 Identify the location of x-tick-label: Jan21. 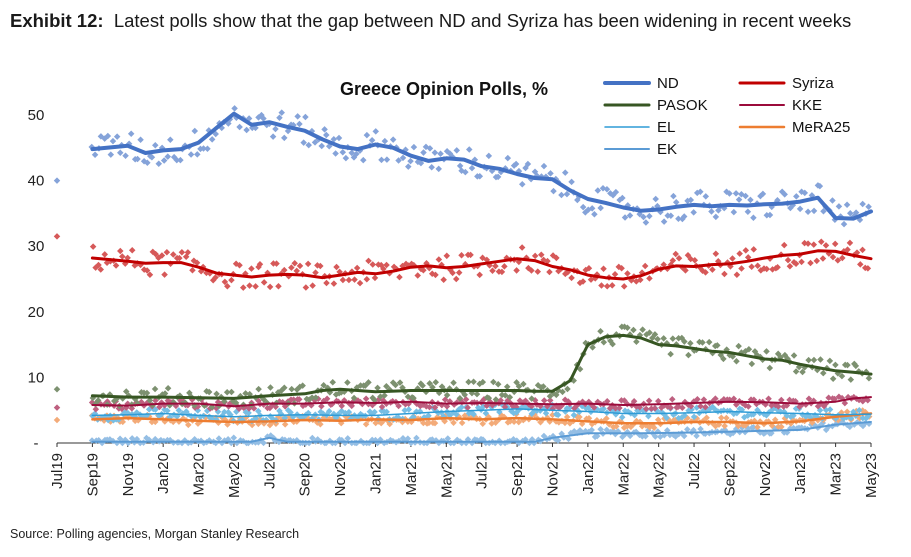
(376, 473).